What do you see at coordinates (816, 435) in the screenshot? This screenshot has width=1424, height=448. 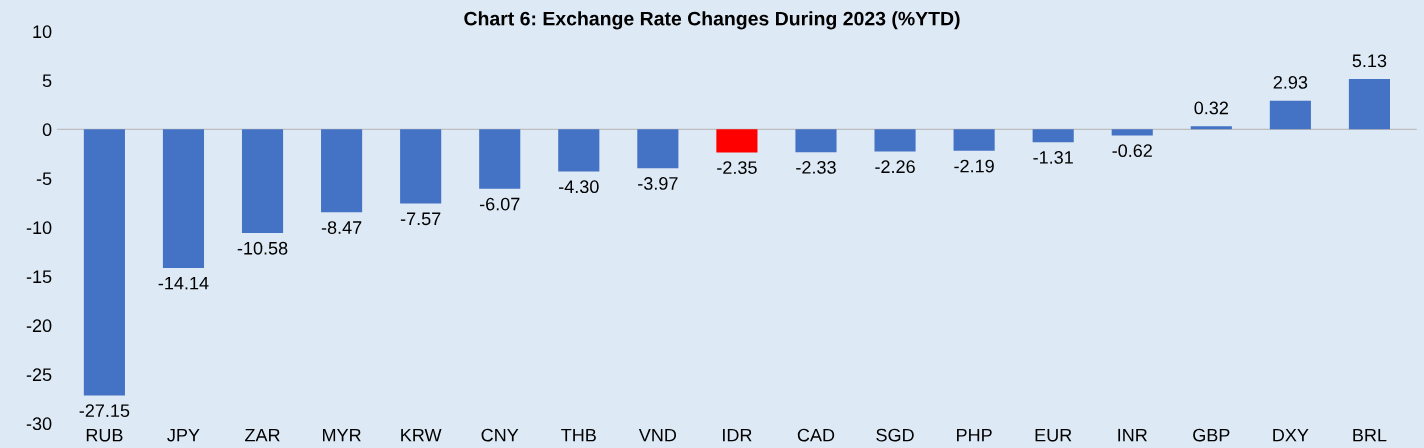 I see `x-tick-label: CAD` at bounding box center [816, 435].